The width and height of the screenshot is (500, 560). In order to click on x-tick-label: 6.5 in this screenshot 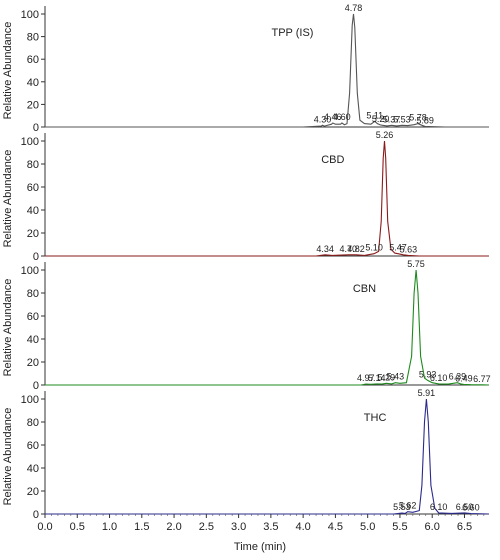, I will do `click(464, 527)`.